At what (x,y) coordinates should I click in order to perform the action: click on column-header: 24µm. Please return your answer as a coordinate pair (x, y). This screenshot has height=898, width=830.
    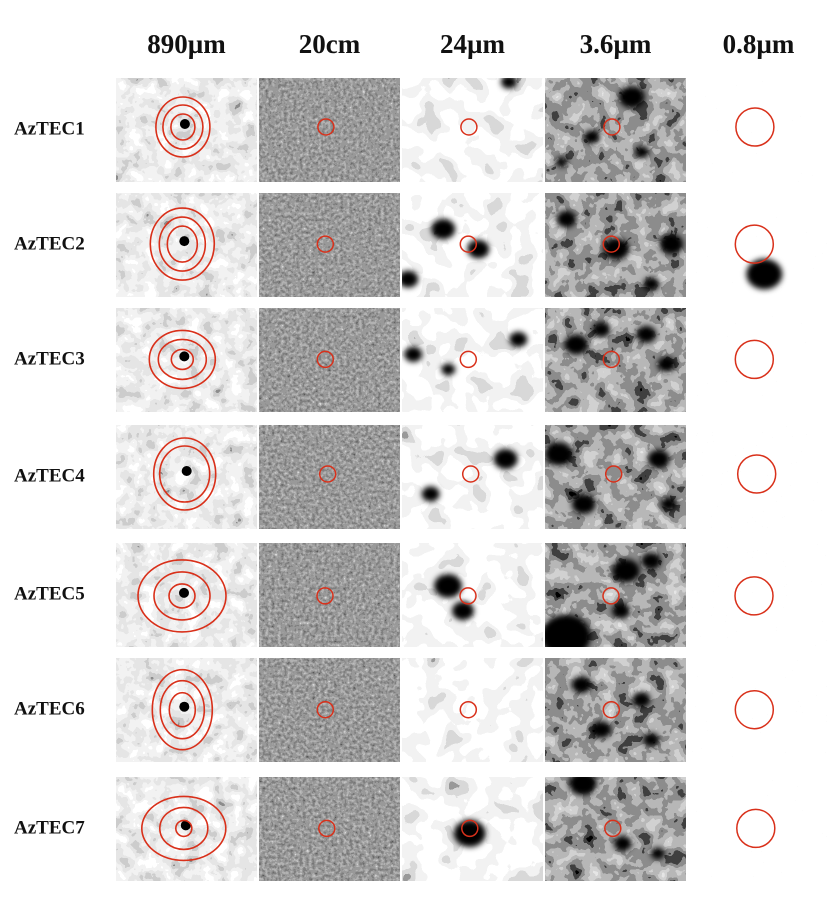
    Looking at the image, I should click on (473, 44).